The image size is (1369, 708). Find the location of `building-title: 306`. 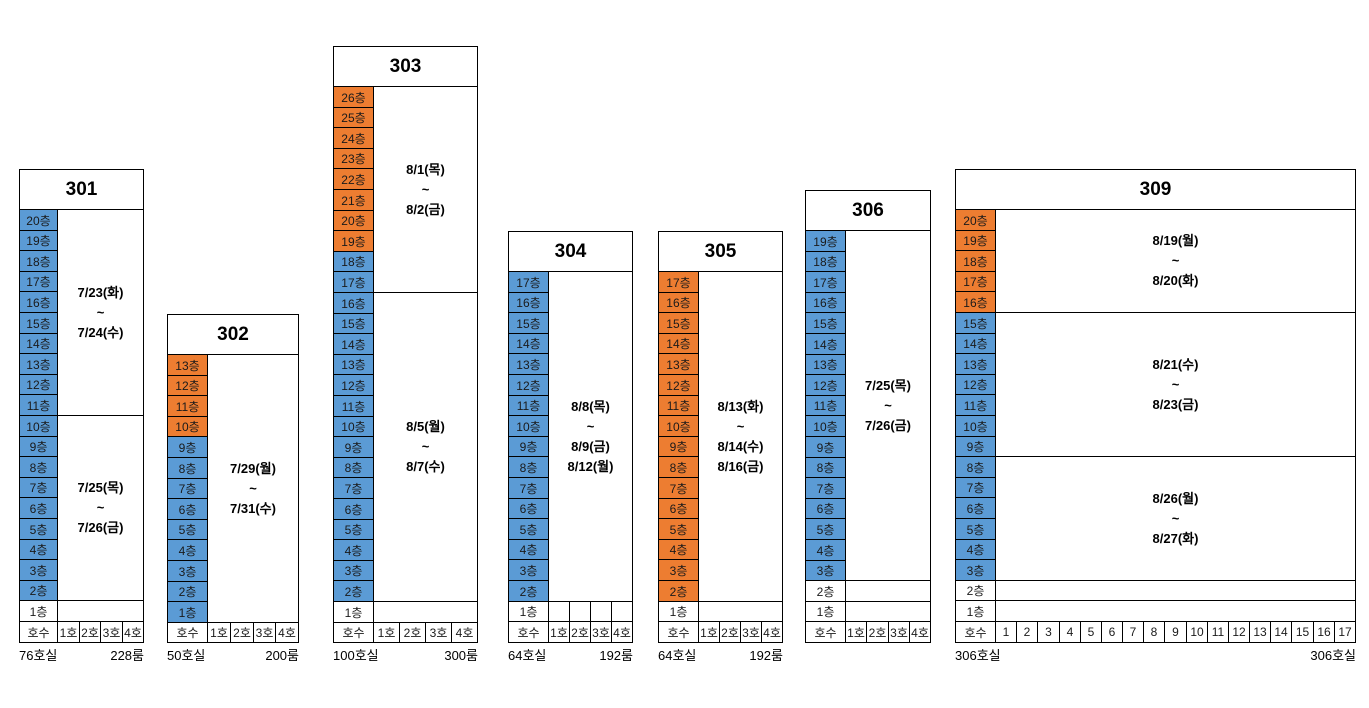

building-title: 306 is located at coordinates (868, 210).